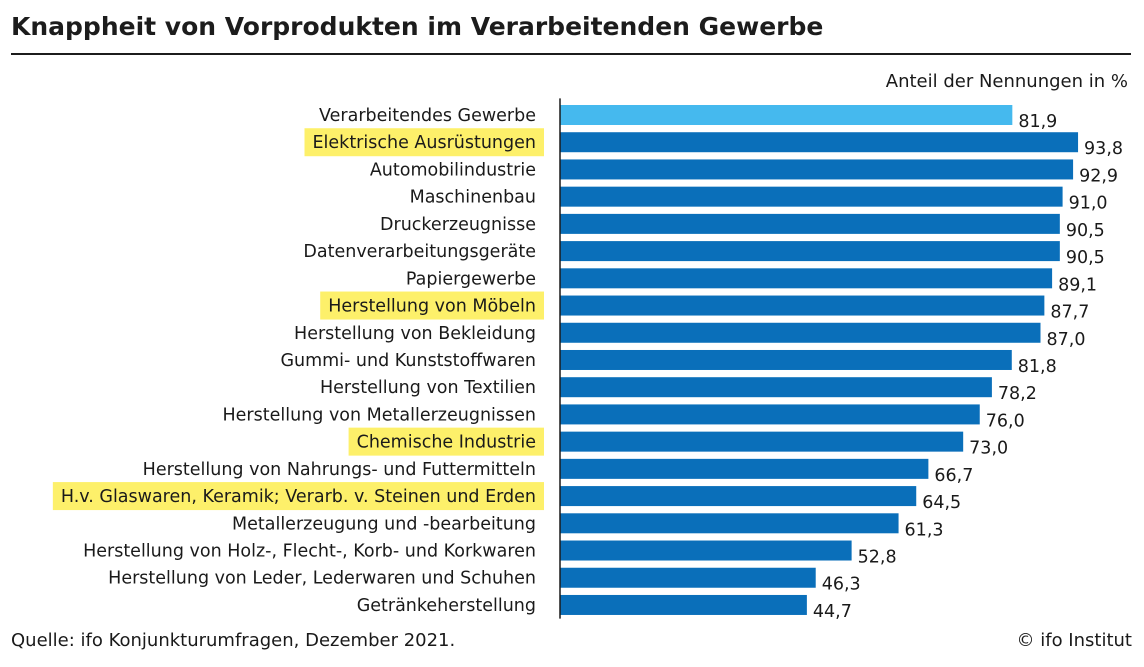 Image resolution: width=1144 pixels, height=667 pixels. I want to click on category-label: Automobilindustrie, so click(453, 170).